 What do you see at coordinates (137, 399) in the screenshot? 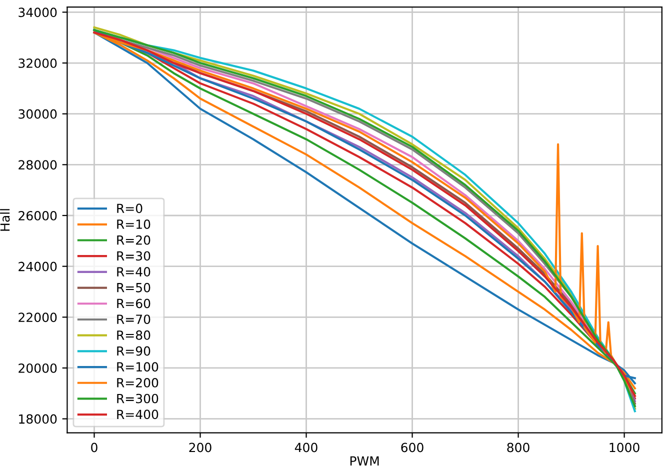
I see `legend-label: R=300` at bounding box center [137, 399].